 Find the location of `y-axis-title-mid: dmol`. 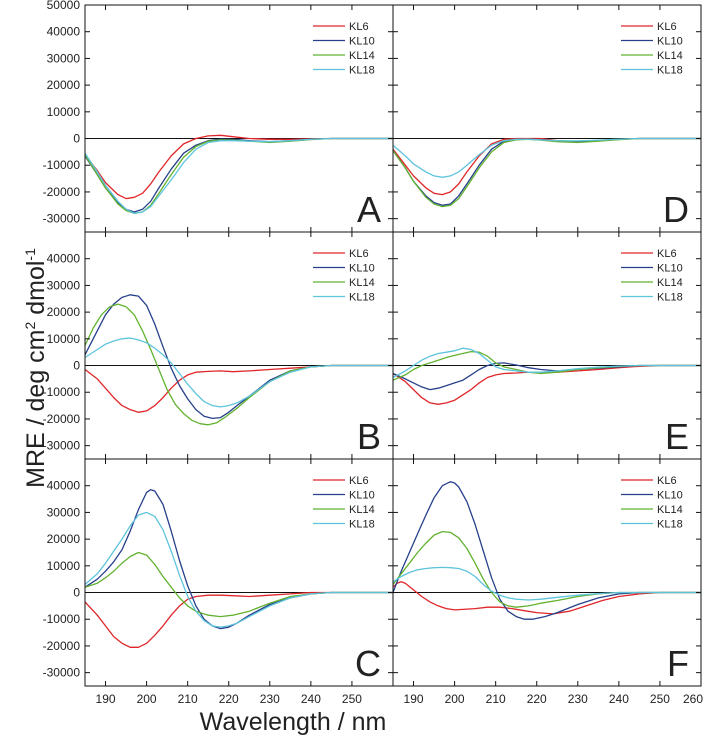

y-axis-title-mid: dmol is located at coordinates (36, 291).